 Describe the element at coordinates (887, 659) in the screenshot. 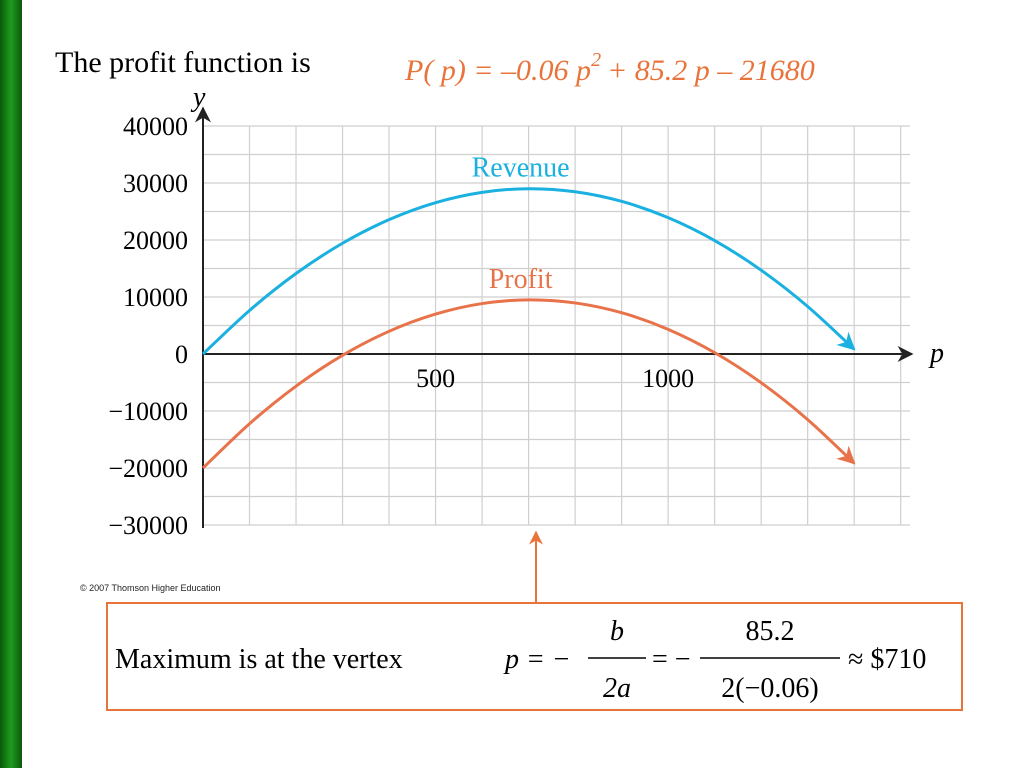

I see `callout-result: ≈ $710` at that location.